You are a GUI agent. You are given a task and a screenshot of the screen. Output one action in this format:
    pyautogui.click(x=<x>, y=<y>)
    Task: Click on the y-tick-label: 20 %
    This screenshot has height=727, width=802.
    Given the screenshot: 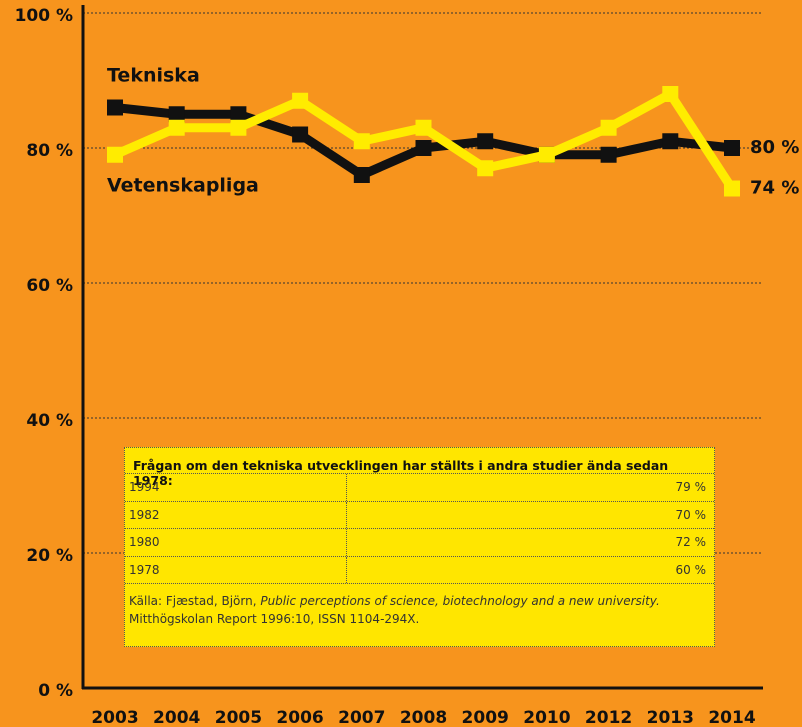 What is the action you would take?
    pyautogui.click(x=49, y=556)
    